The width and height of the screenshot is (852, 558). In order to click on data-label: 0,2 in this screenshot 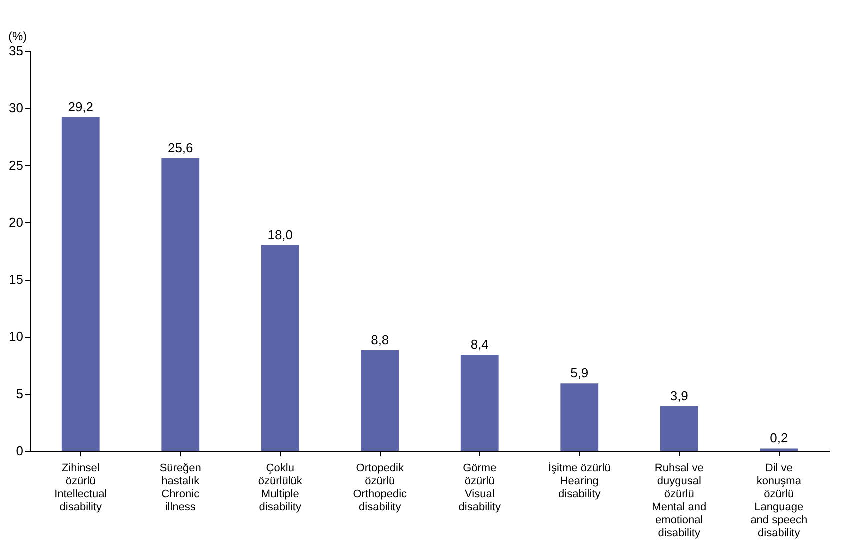, I will do `click(779, 438)`.